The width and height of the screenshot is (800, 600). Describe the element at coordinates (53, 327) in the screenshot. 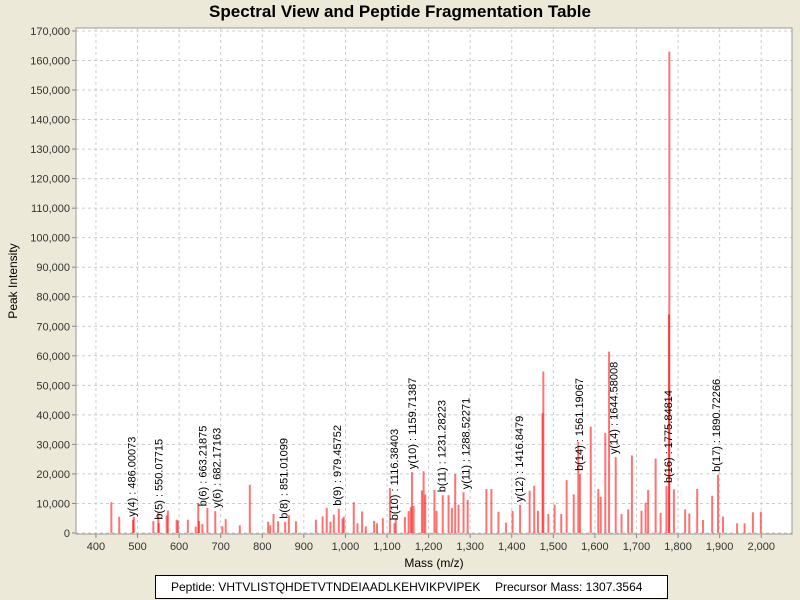

I see `y-tick-label: 70,000` at that location.